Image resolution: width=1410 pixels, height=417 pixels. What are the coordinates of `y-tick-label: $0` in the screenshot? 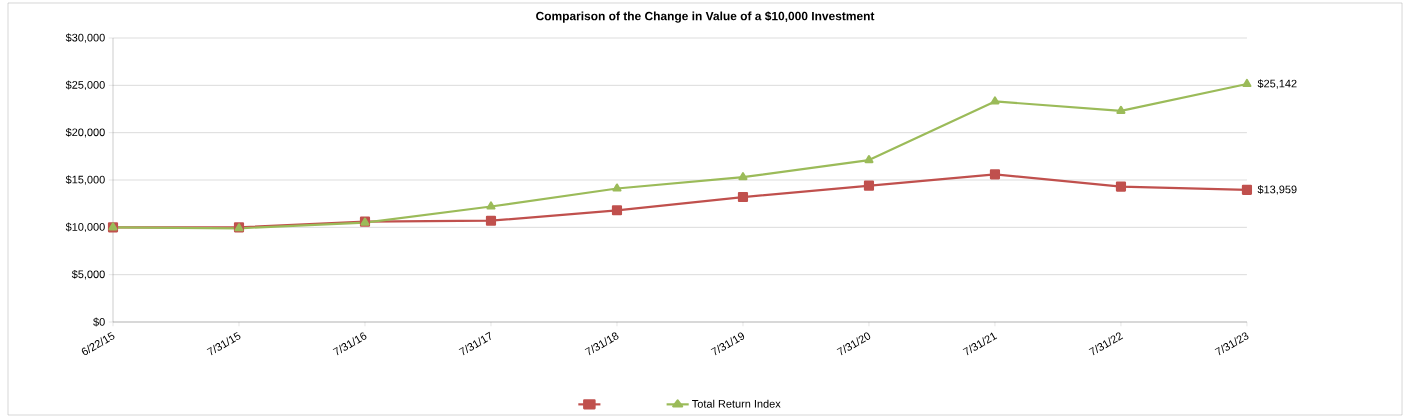 It's located at (99, 322).